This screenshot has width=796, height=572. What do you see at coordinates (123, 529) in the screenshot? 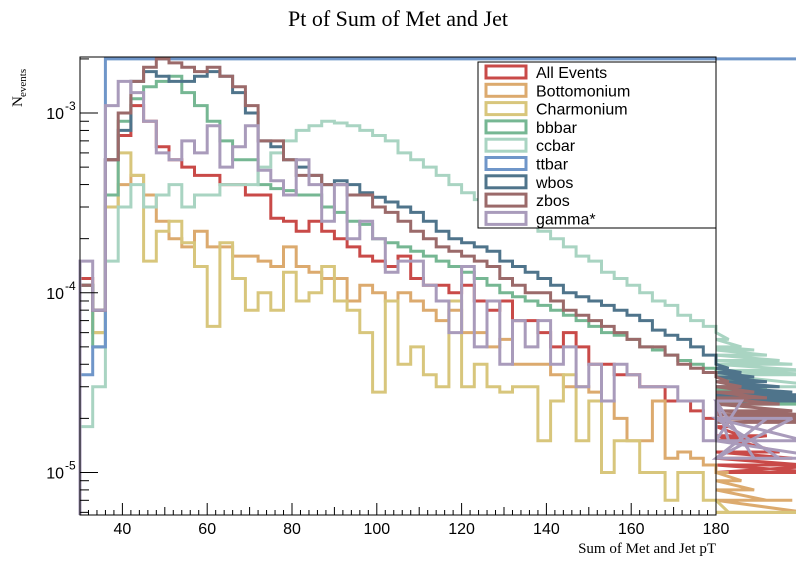
I see `x-tick-label: 40` at bounding box center [123, 529].